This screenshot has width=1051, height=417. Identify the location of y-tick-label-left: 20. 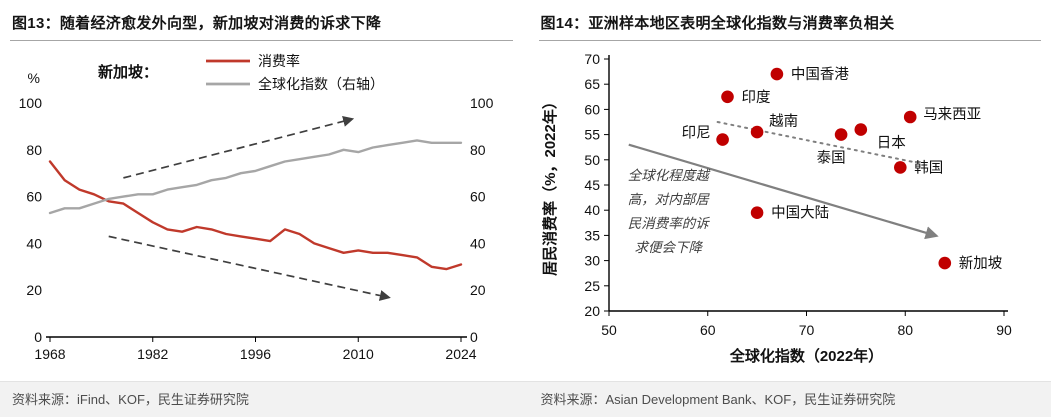
(34, 290).